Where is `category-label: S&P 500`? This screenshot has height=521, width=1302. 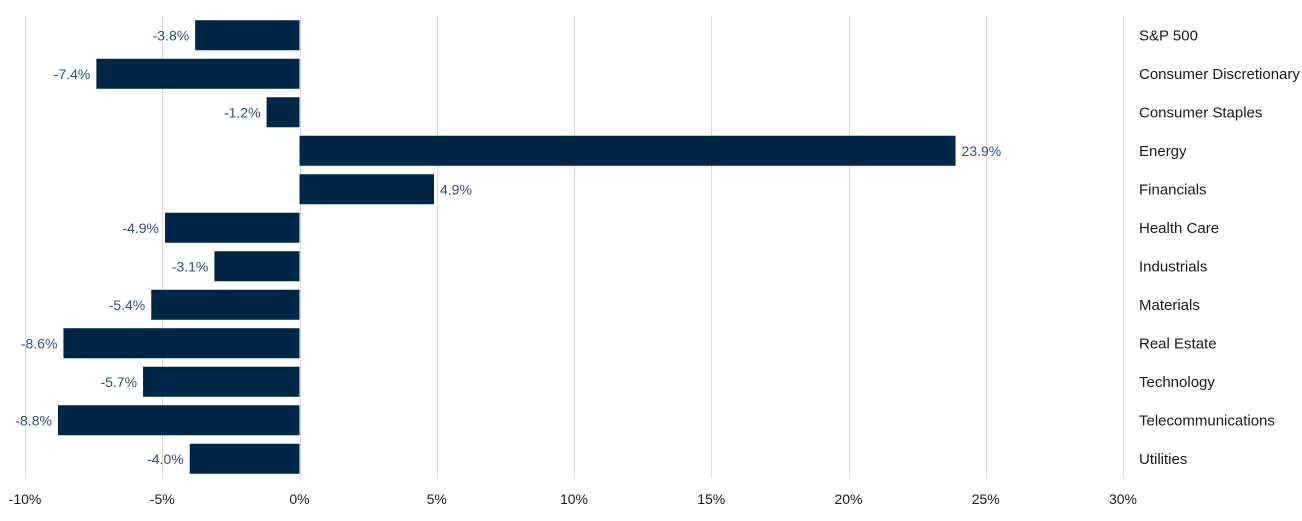 category-label: S&P 500 is located at coordinates (1168, 35).